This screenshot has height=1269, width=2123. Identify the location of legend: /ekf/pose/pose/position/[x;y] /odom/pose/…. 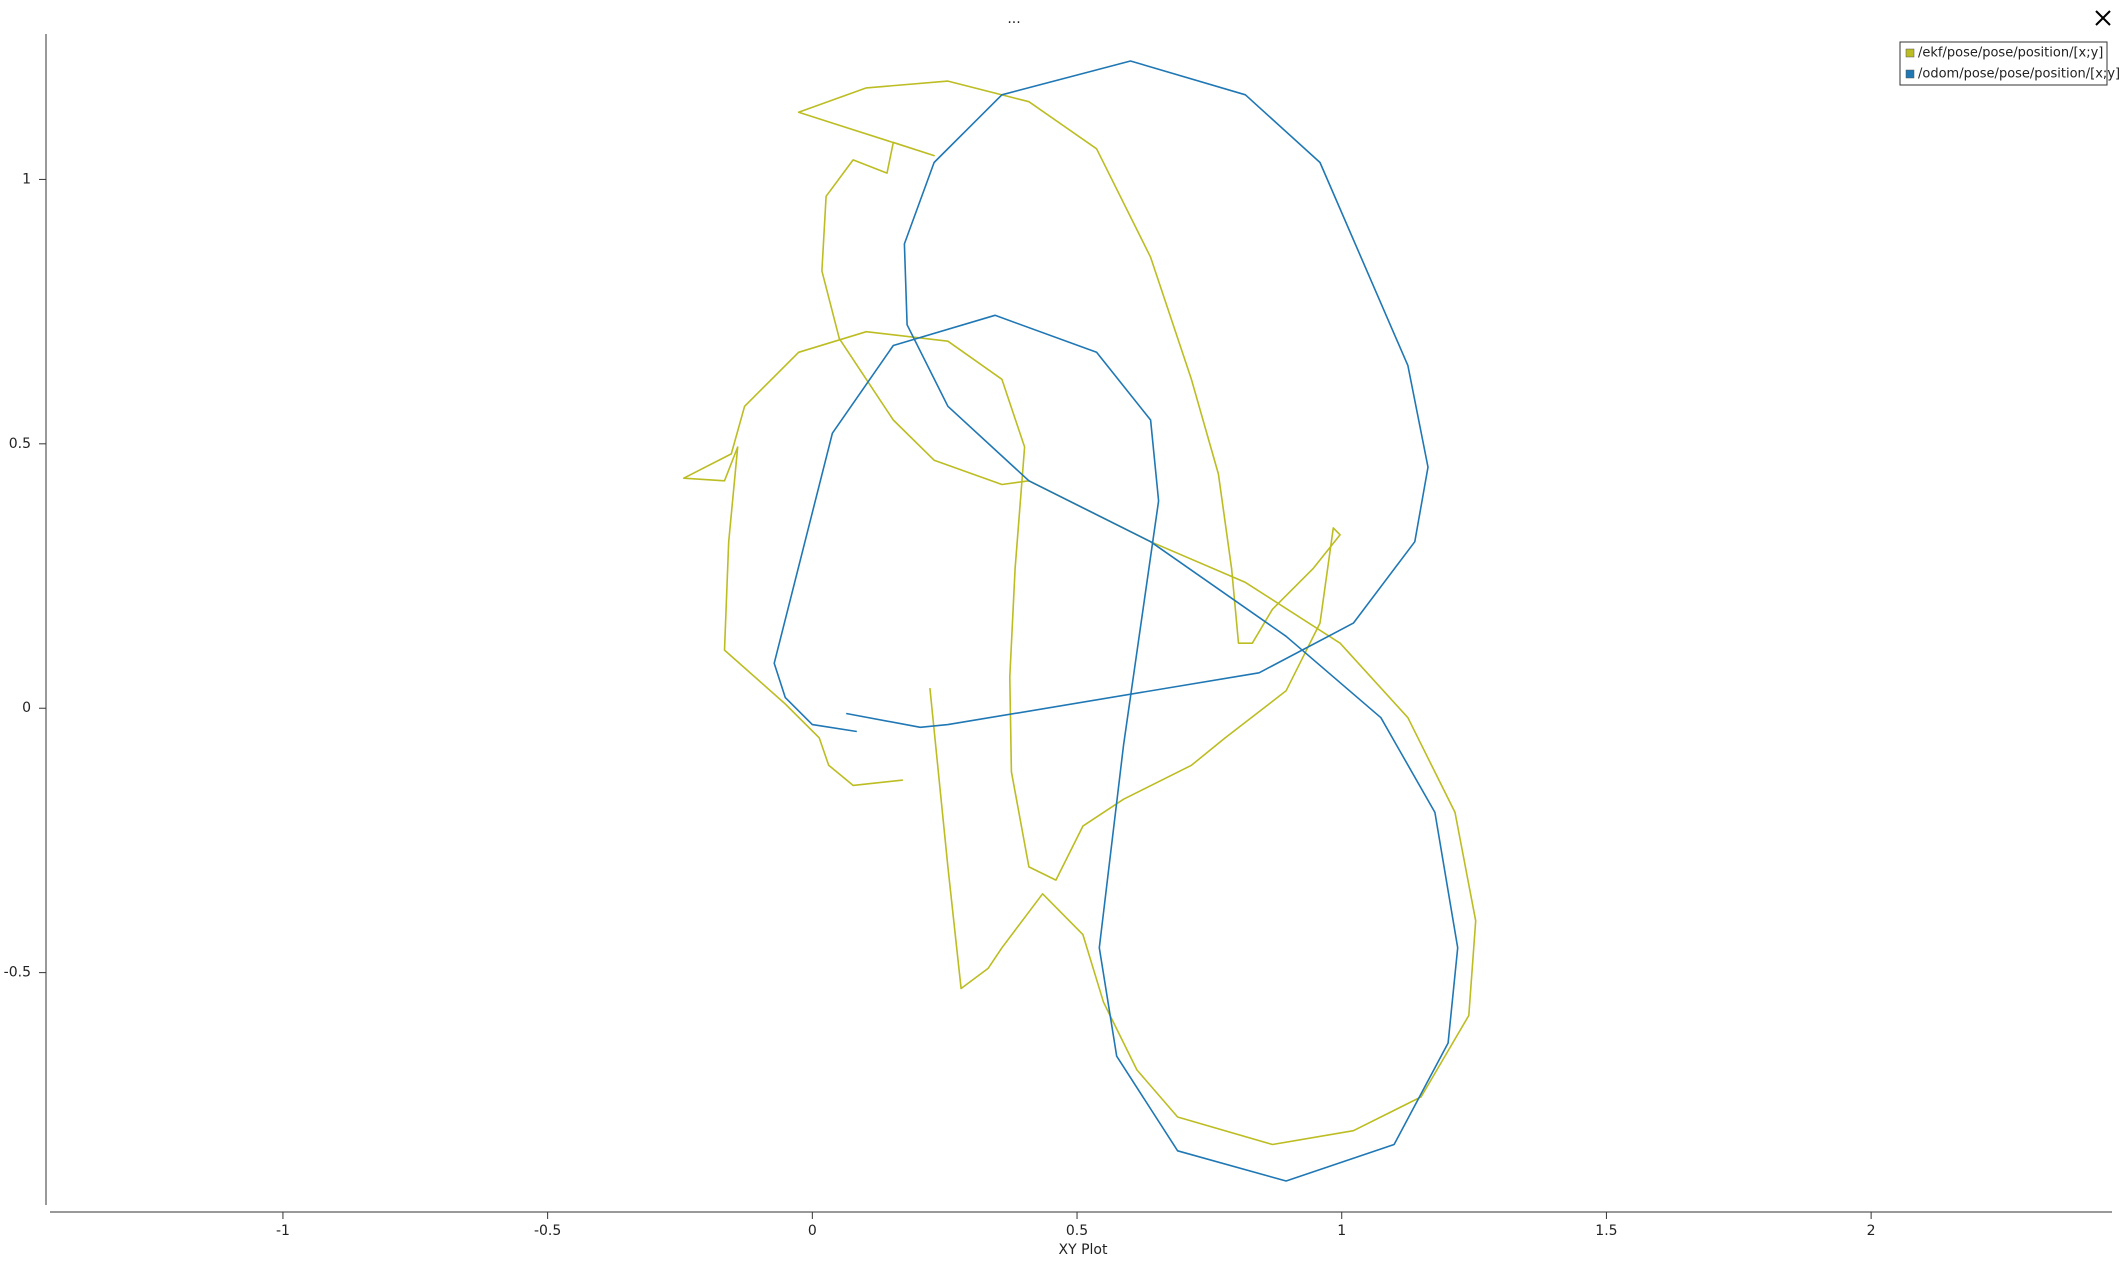
(2009, 63).